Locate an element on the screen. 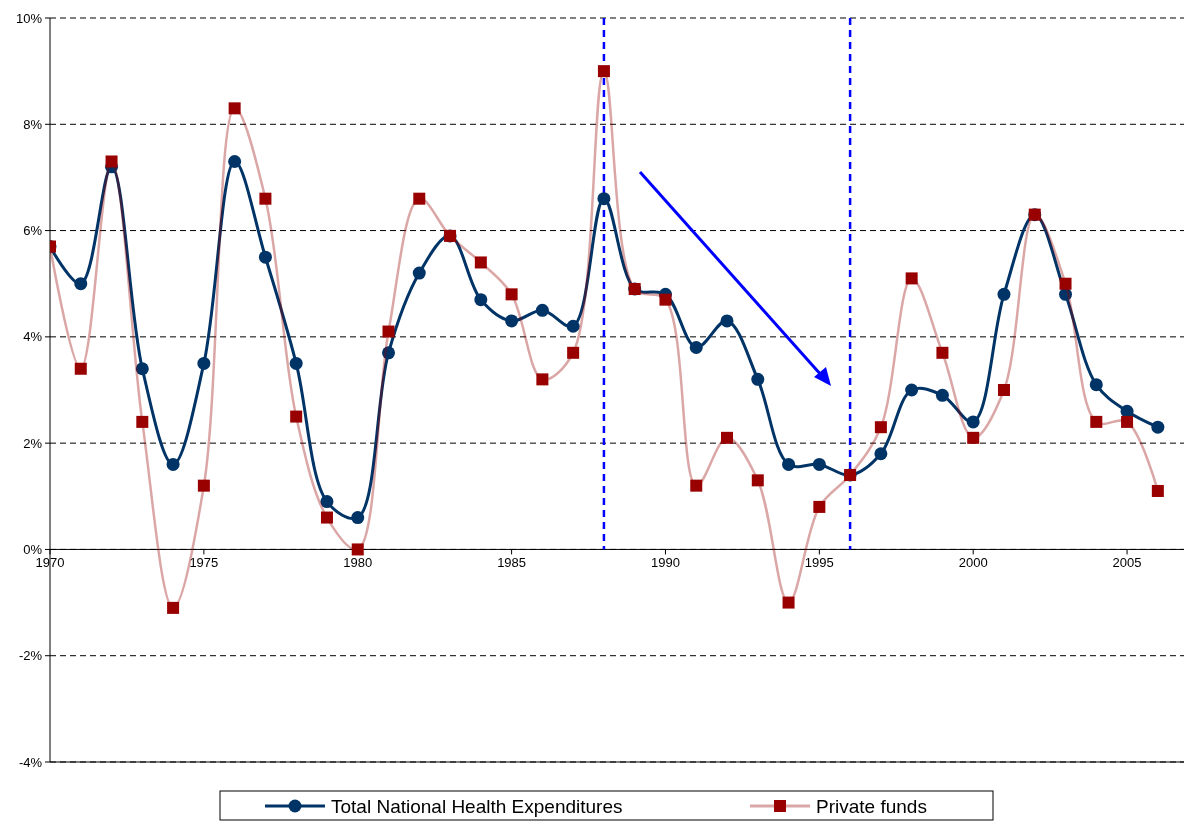 The width and height of the screenshot is (1185, 821). y-tick-label: -2% is located at coordinates (30, 656).